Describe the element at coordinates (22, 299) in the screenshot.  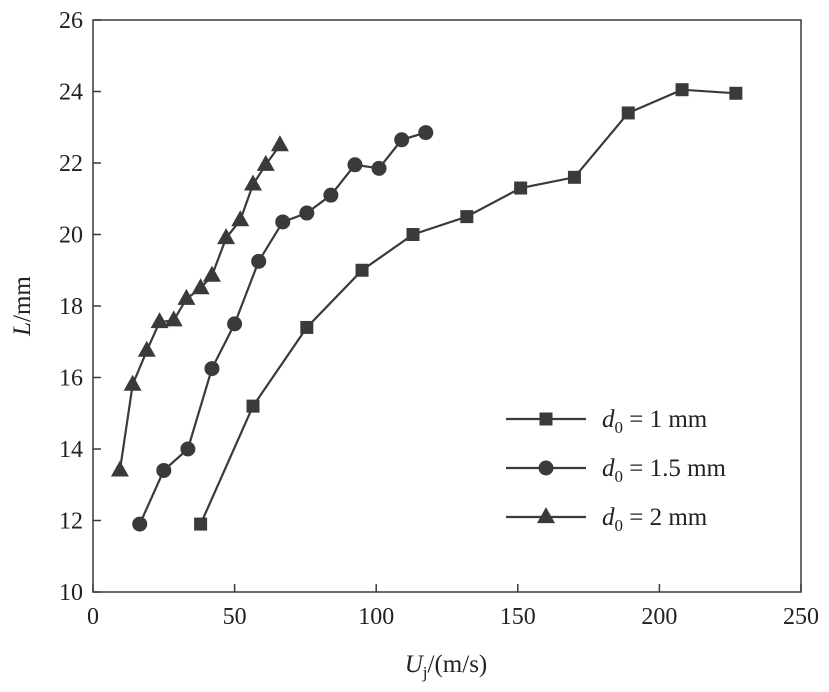
I see `y-axis-label-unit: /mm` at that location.